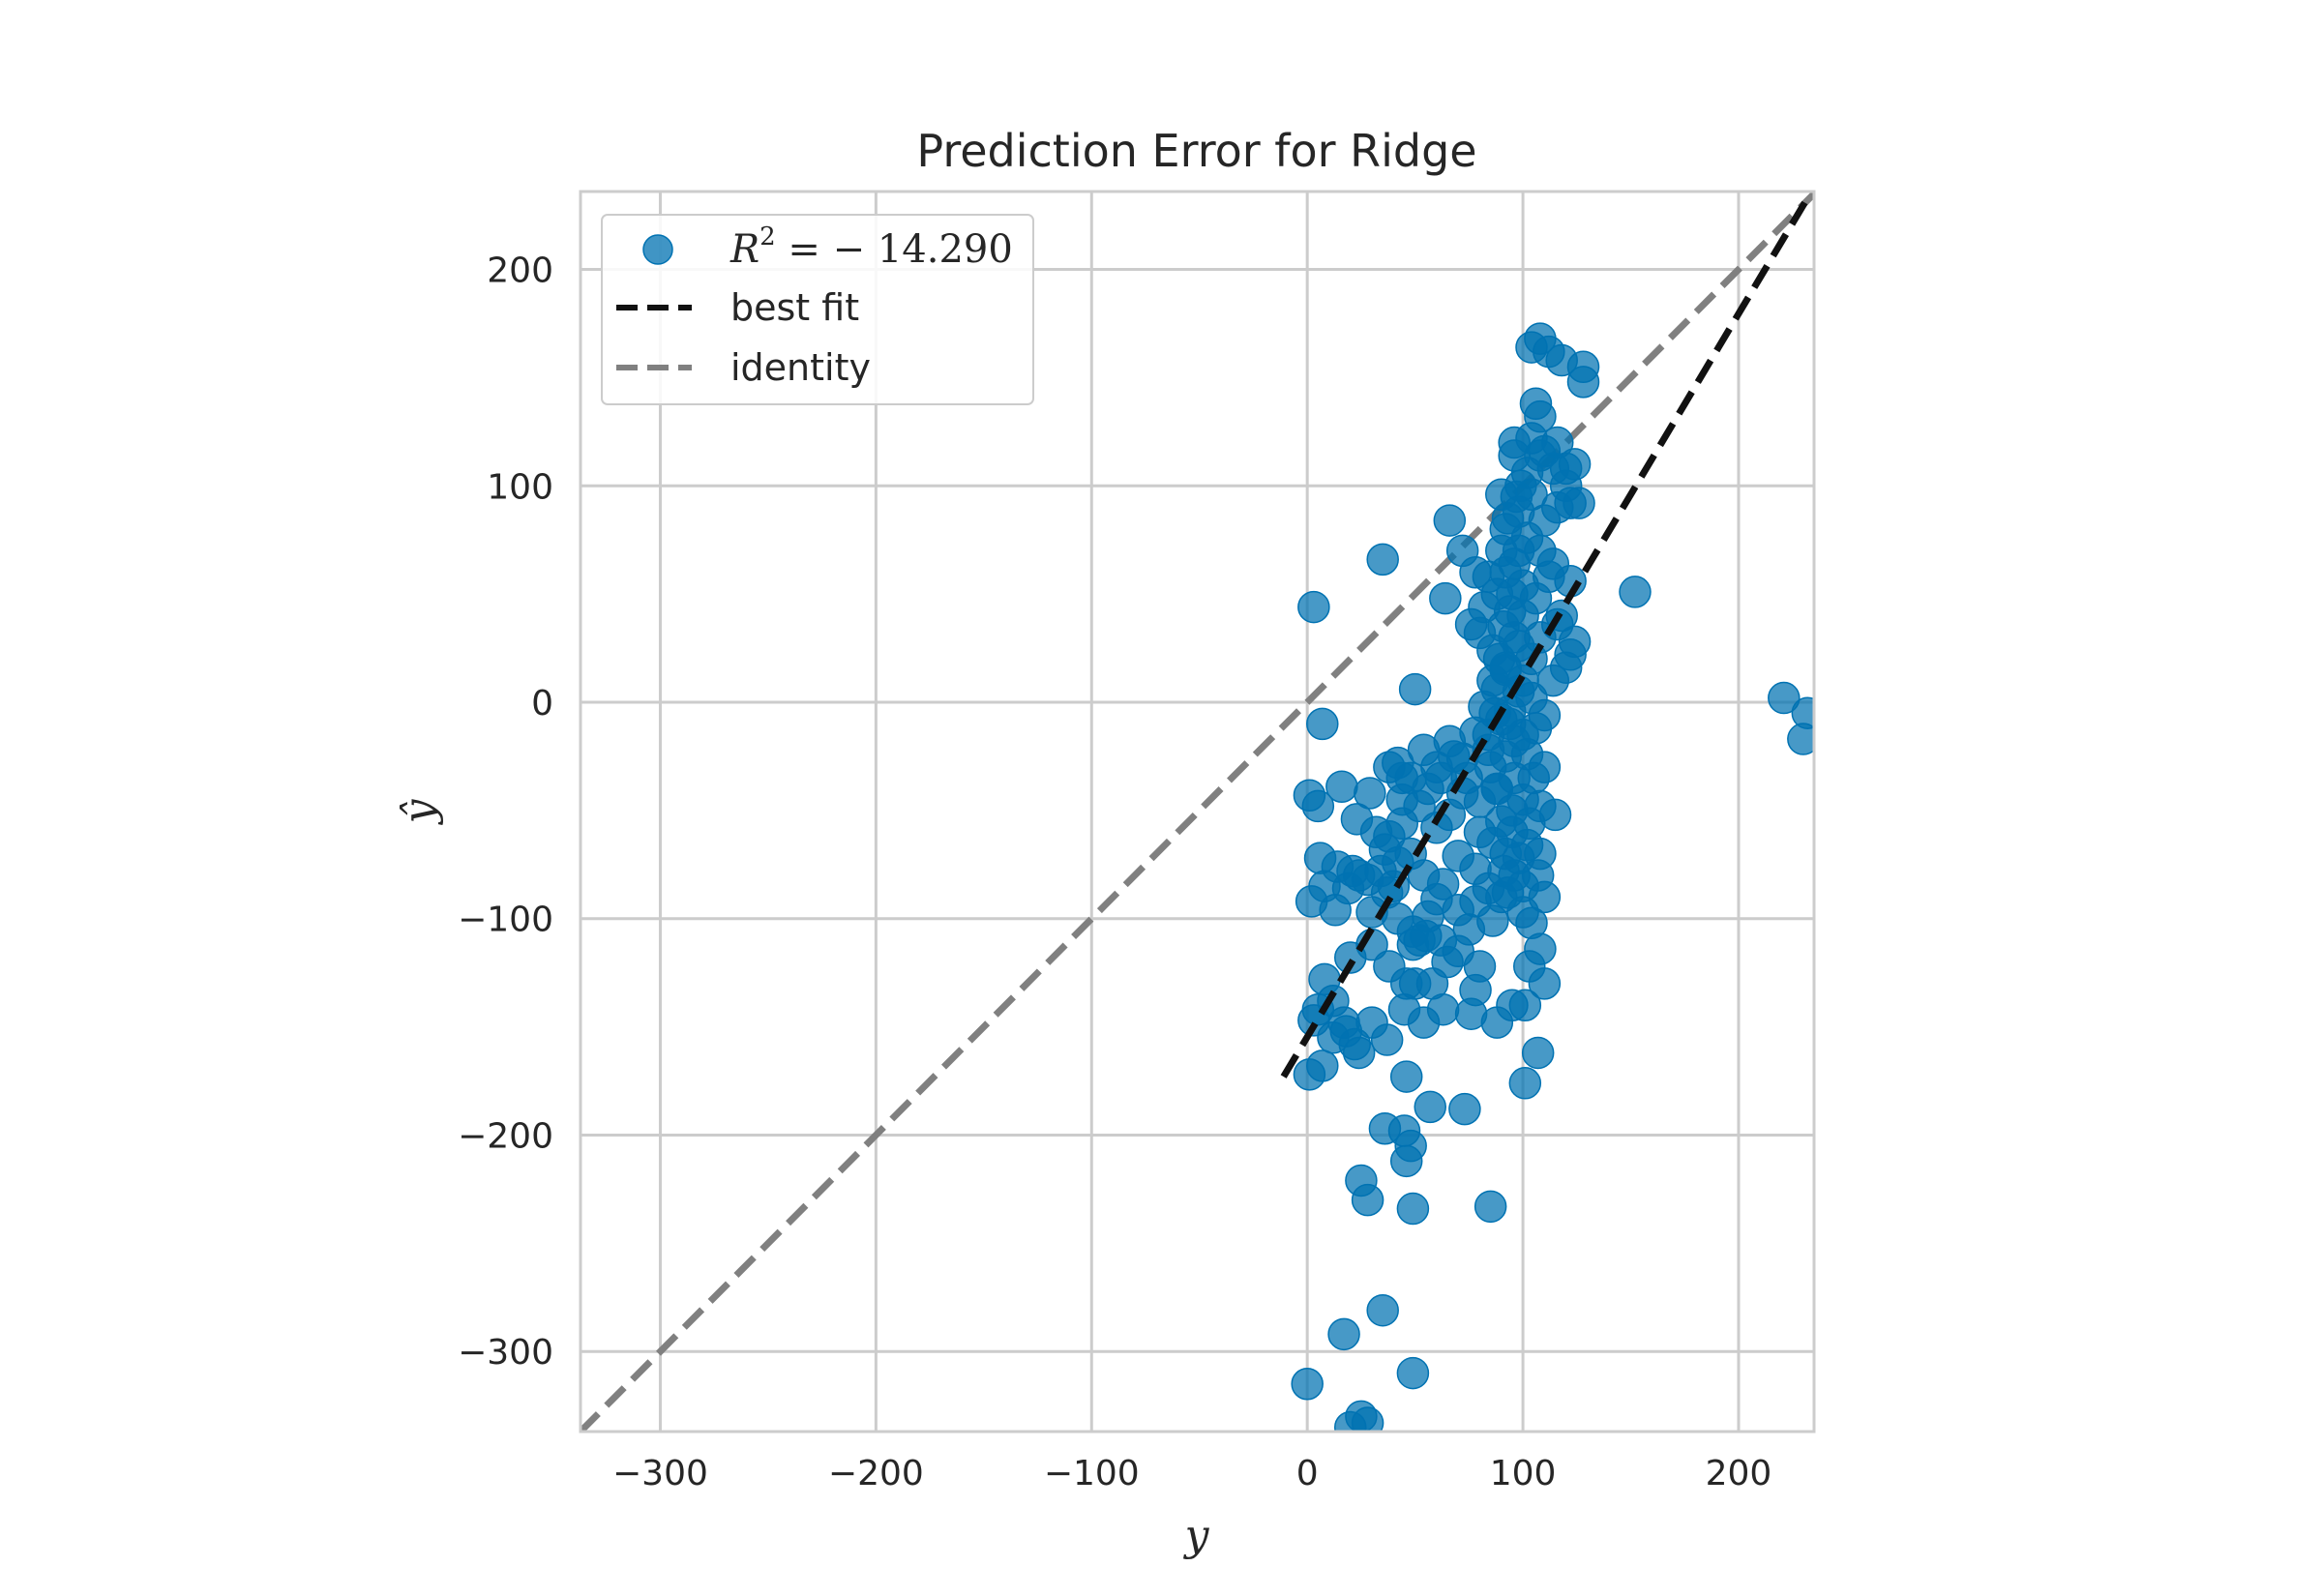  What do you see at coordinates (657, 249) in the screenshot?
I see `legend-marker-scatter` at bounding box center [657, 249].